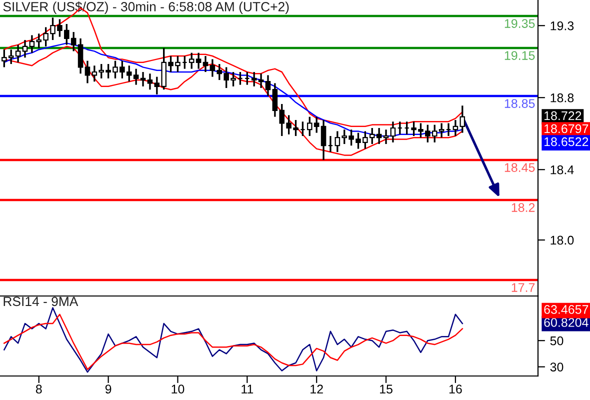 This screenshot has width=590, height=400. Describe the element at coordinates (178, 389) in the screenshot. I see `x-tick-label: 10` at that location.